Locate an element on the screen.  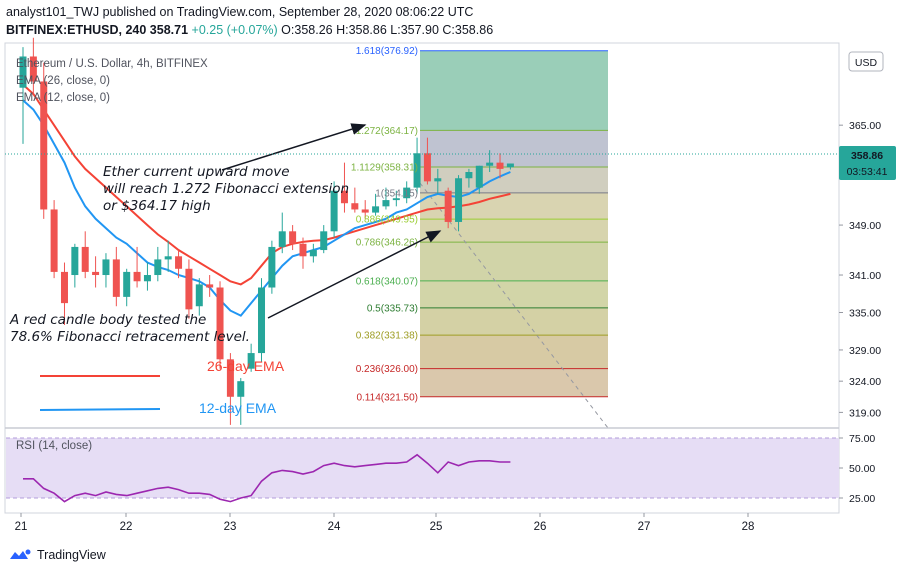
ema12-legend-swatch is located at coordinates (100, 409).